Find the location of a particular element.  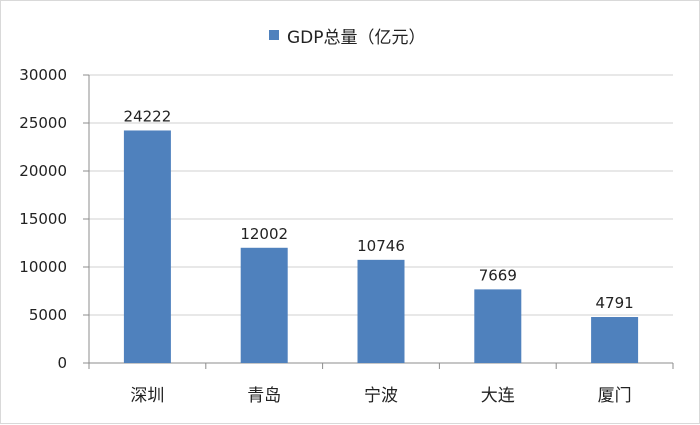

y-tick-label: 10000 is located at coordinates (43, 267).